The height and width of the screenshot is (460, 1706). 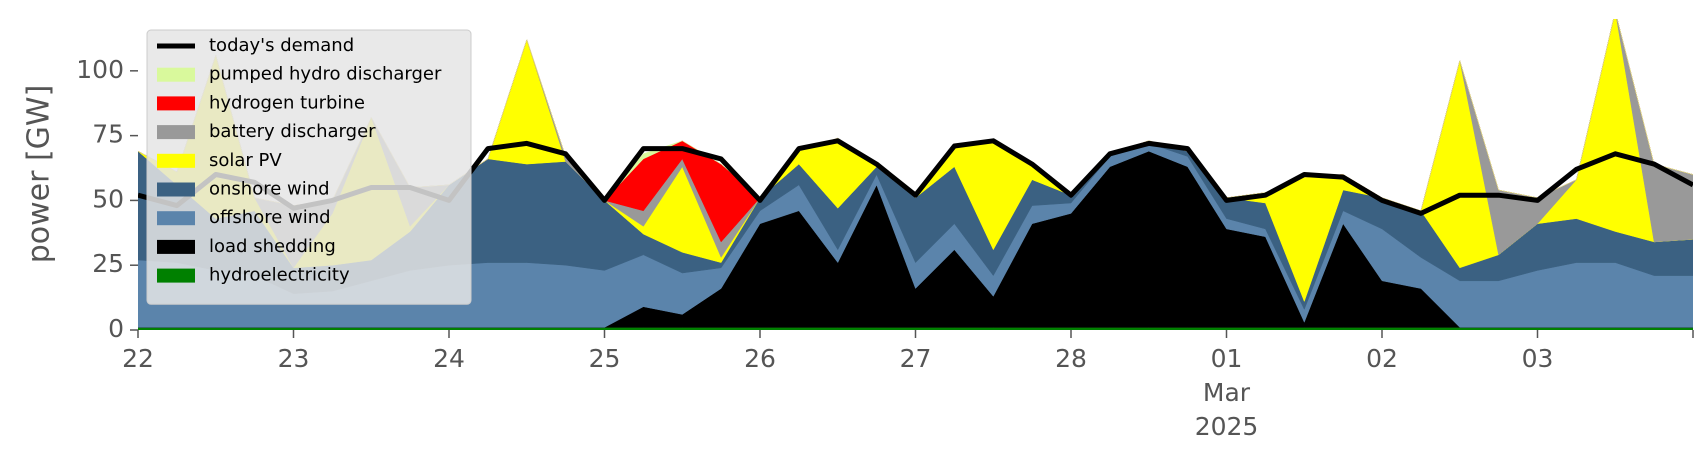 What do you see at coordinates (915, 328) in the screenshot?
I see `area` at bounding box center [915, 328].